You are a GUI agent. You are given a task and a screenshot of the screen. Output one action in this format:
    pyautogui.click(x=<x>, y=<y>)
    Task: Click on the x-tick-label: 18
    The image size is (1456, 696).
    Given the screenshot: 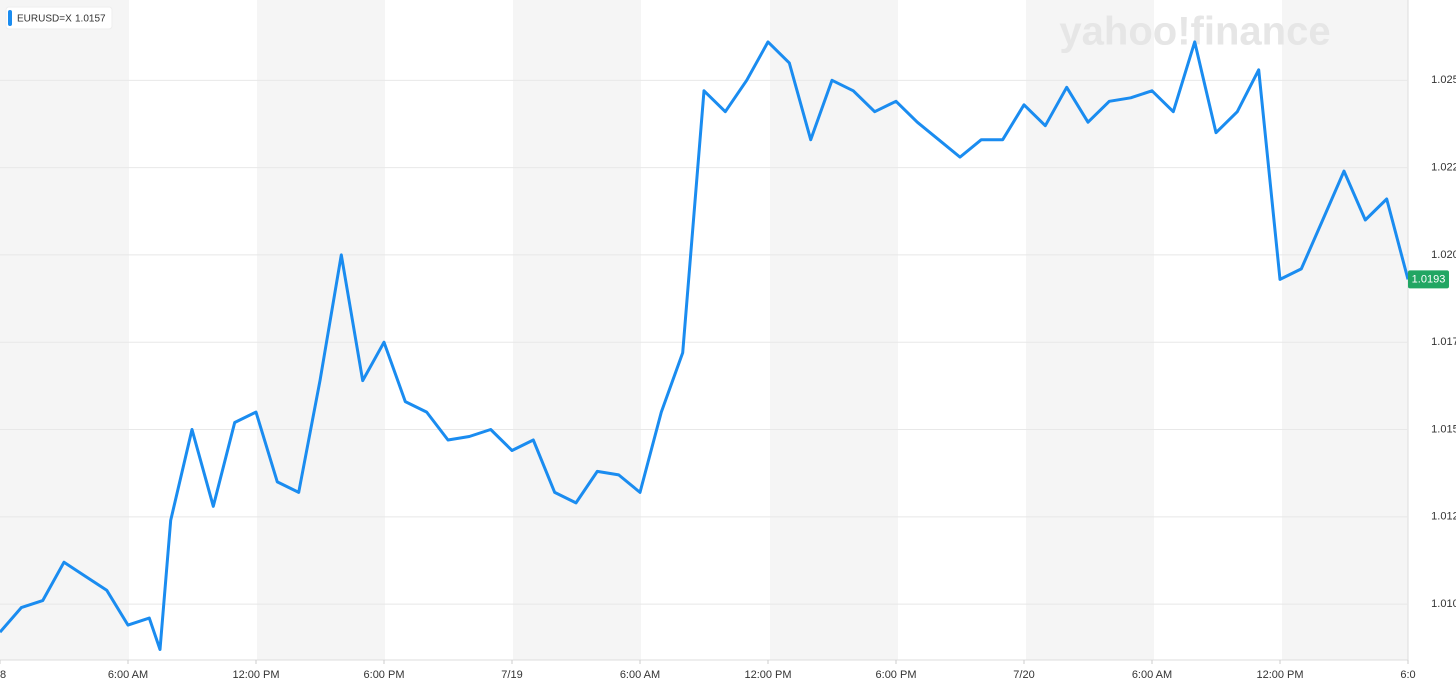 What is the action you would take?
    pyautogui.click(x=3, y=675)
    